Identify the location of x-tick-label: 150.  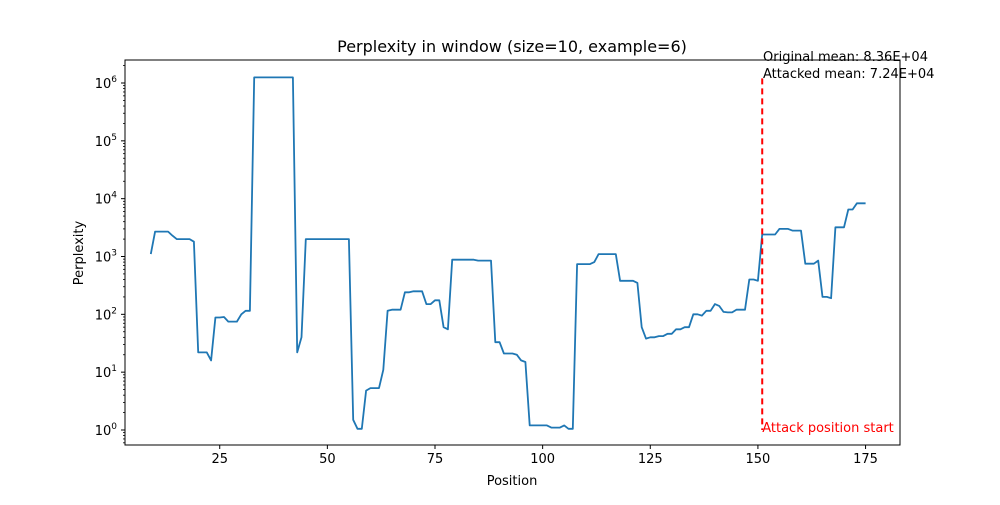
(758, 459).